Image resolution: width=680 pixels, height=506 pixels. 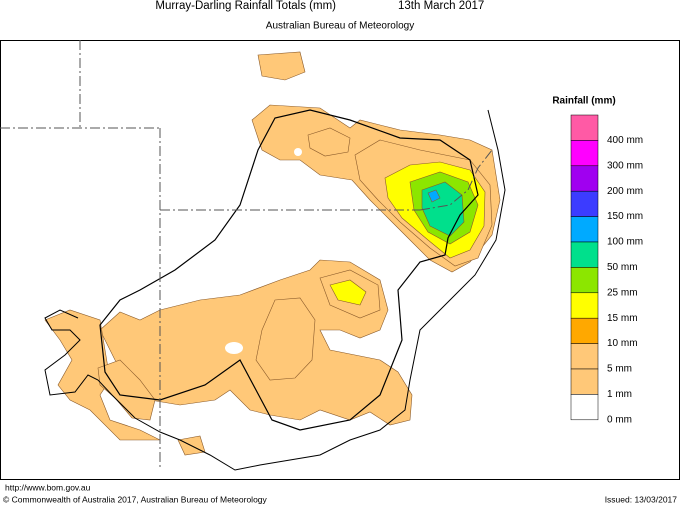 I want to click on legend-label: 300 mm, so click(x=625, y=165).